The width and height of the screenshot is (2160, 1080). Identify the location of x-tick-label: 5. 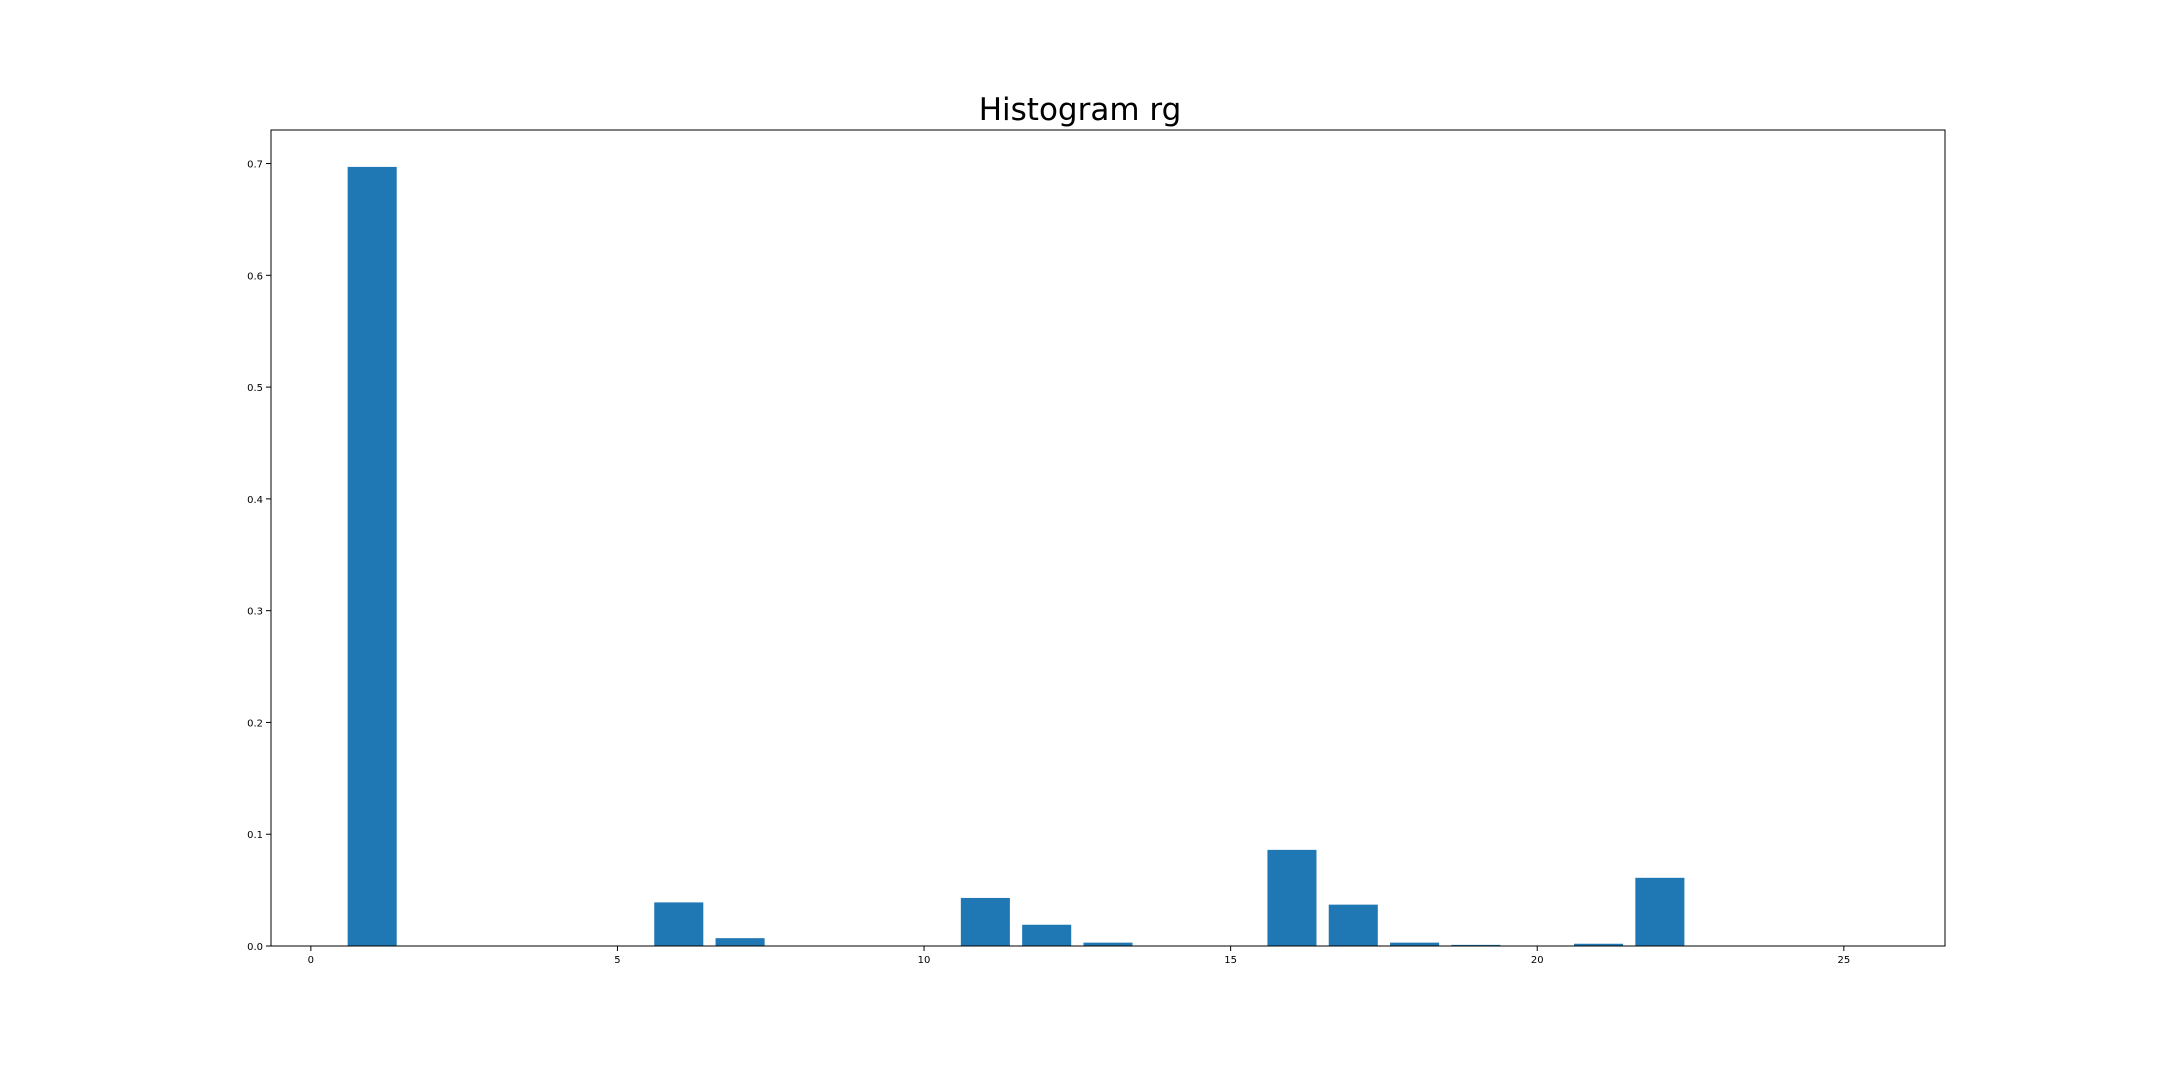
(617, 960).